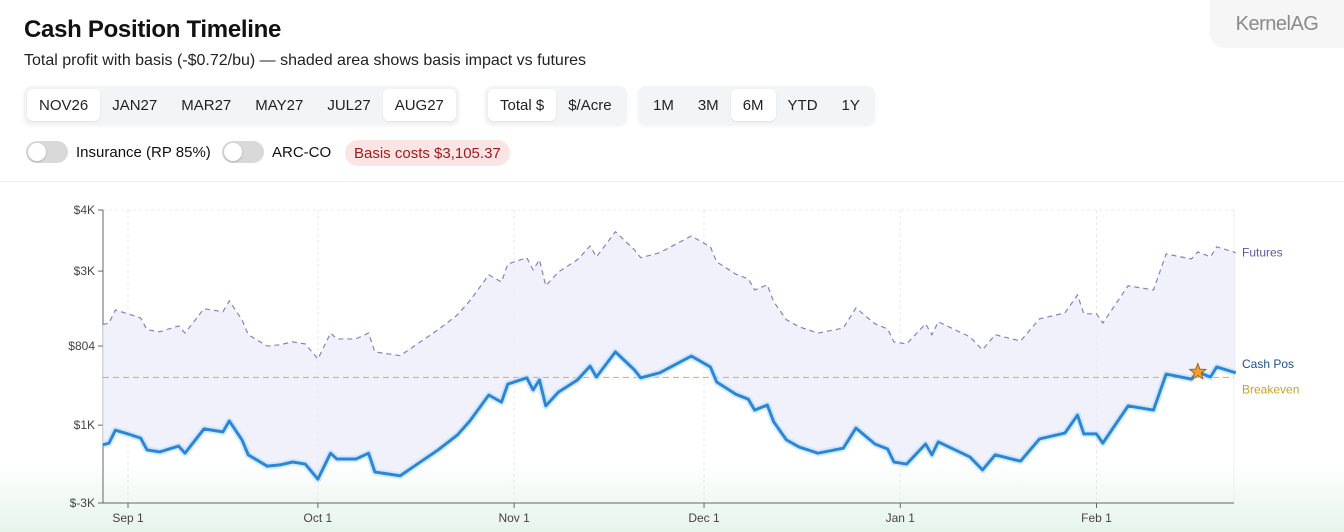  I want to click on unit-selector: Total $ $/Acre, so click(556, 105).